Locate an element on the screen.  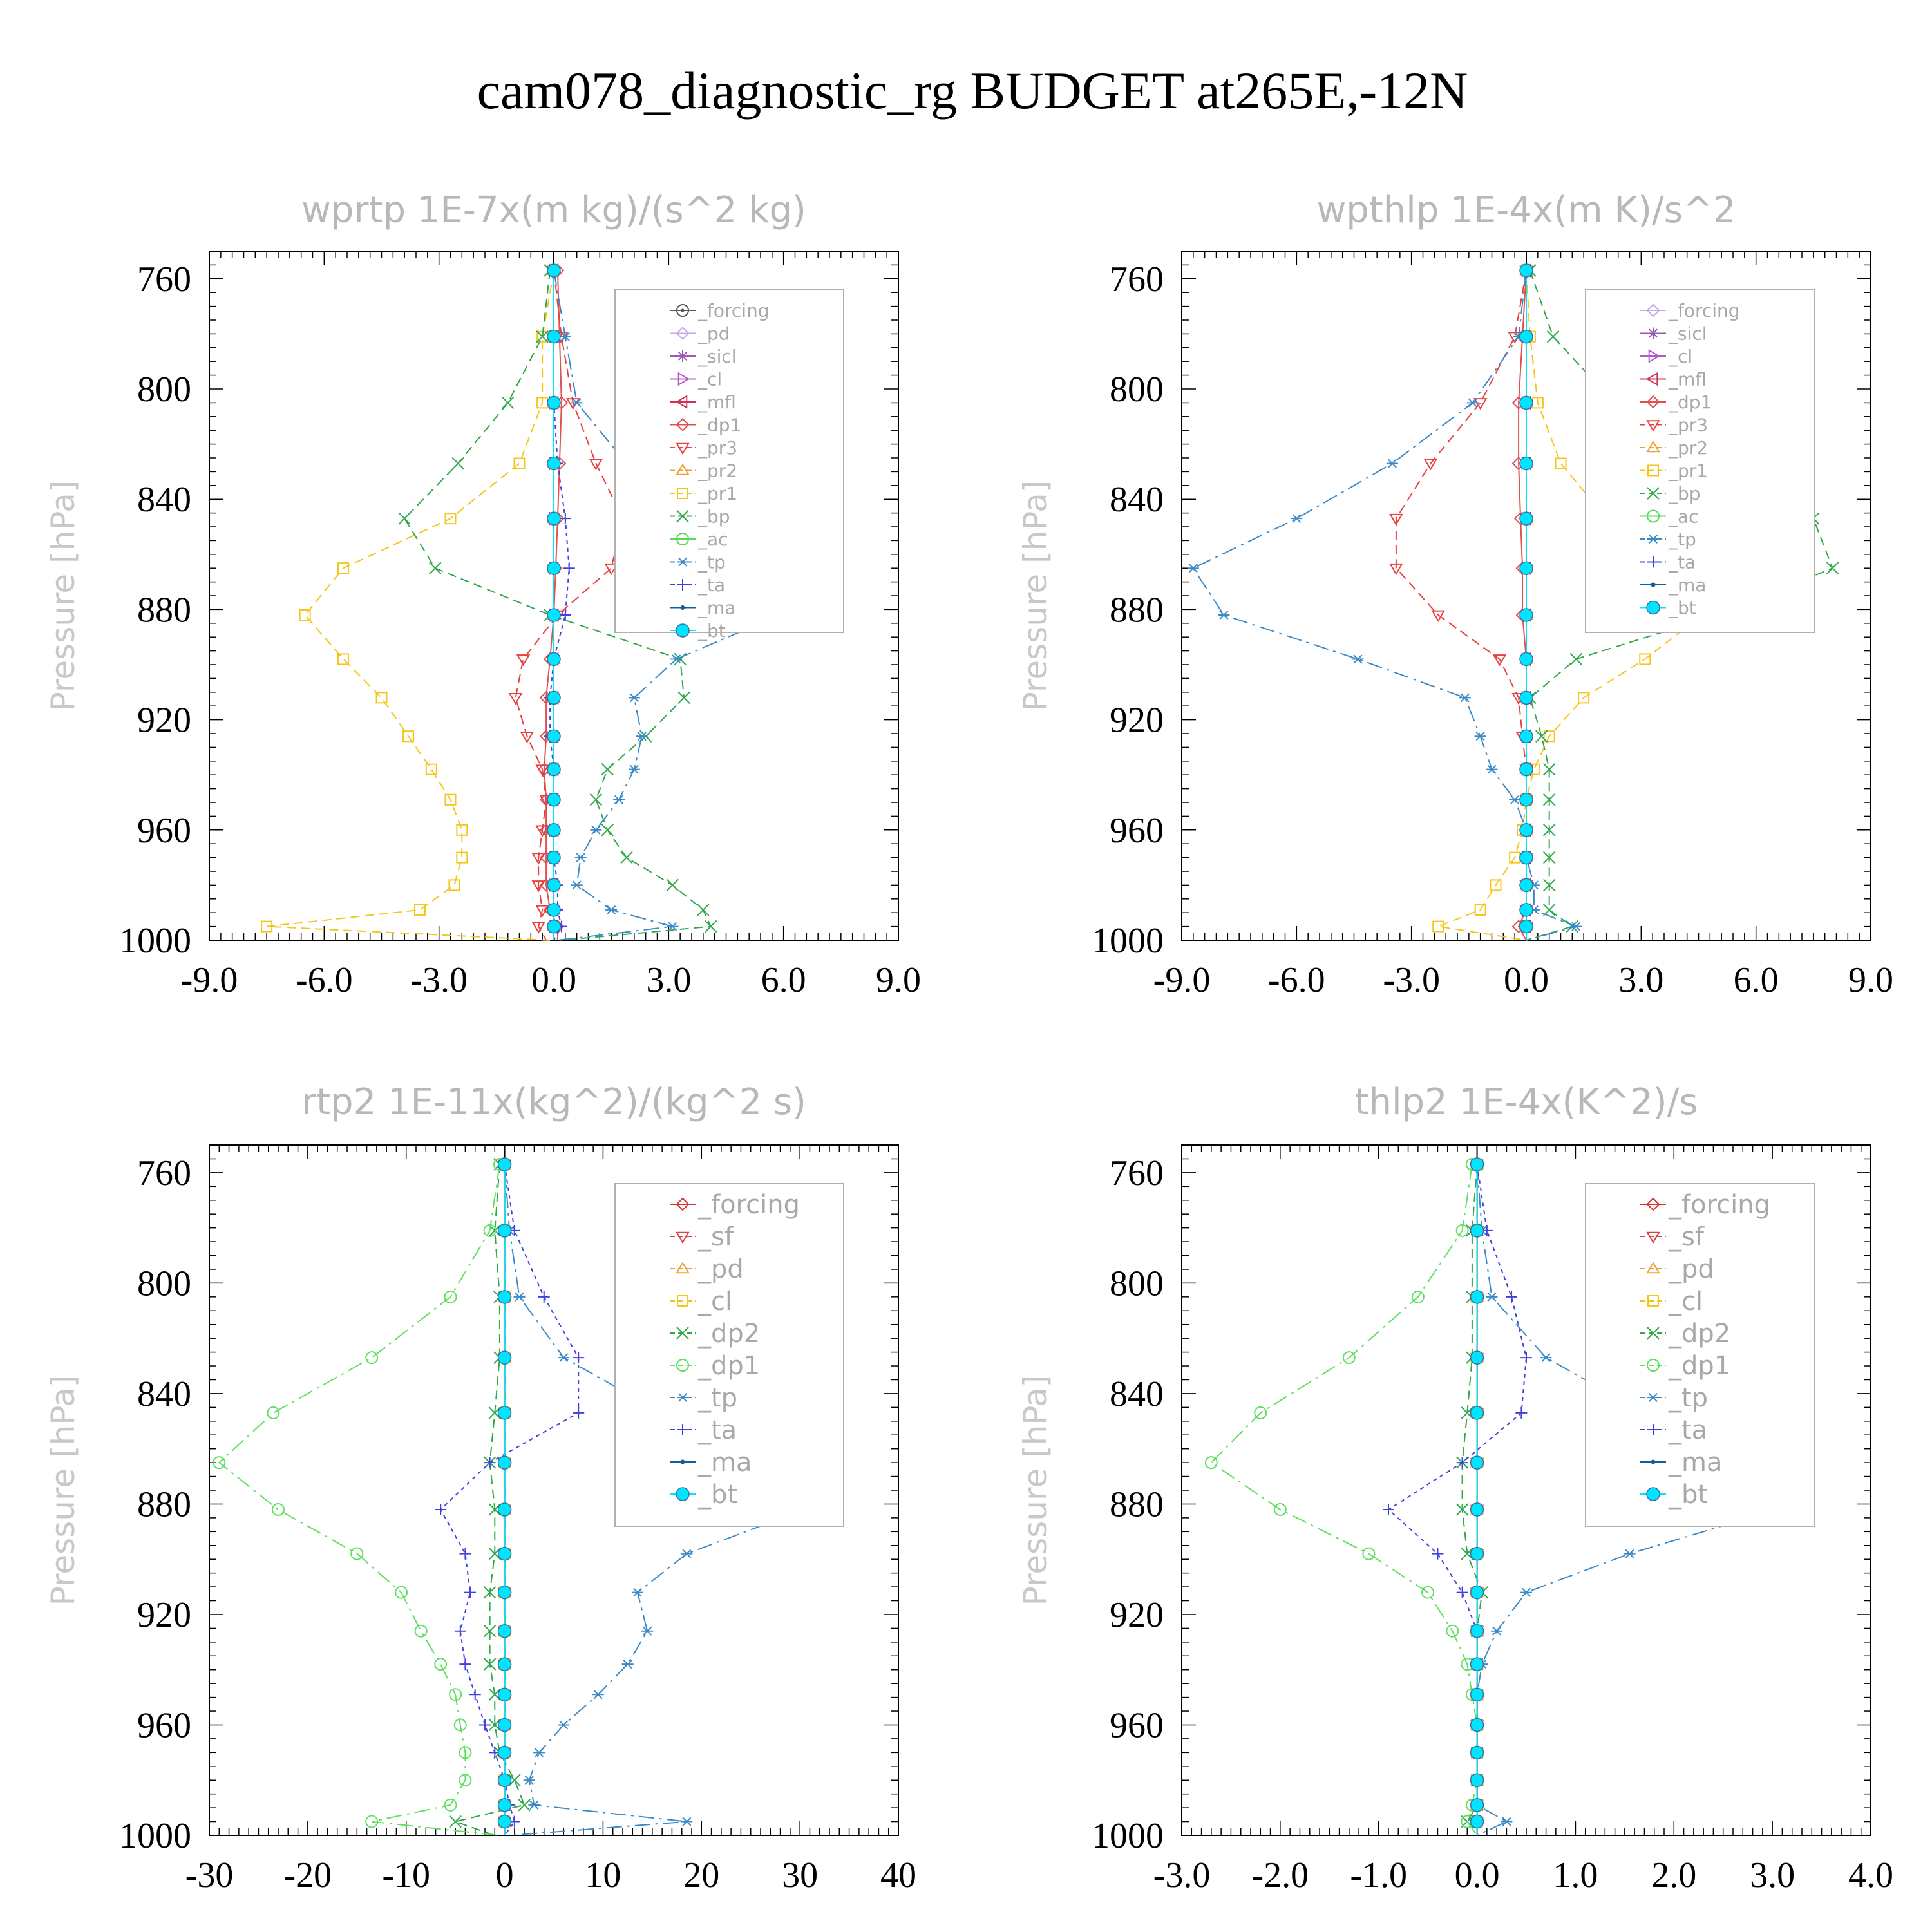
legend-label: _bp is located at coordinates (1684, 494).